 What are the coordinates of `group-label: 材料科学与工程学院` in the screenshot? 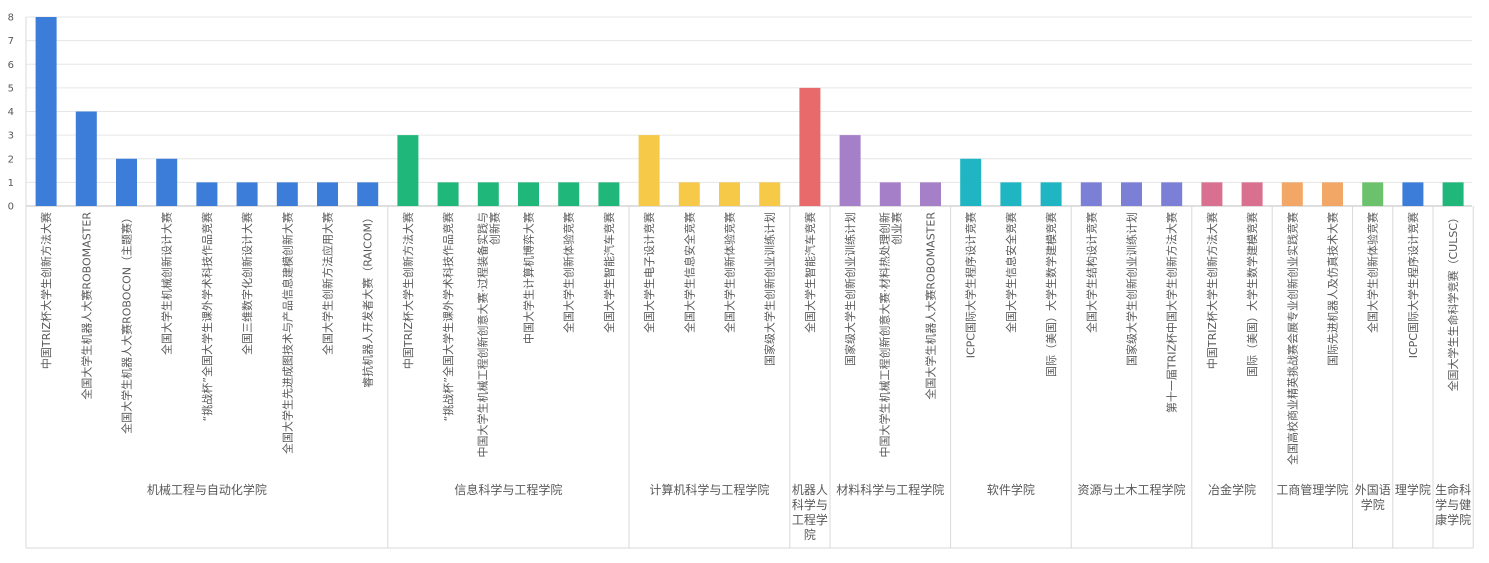 It's located at (890, 489).